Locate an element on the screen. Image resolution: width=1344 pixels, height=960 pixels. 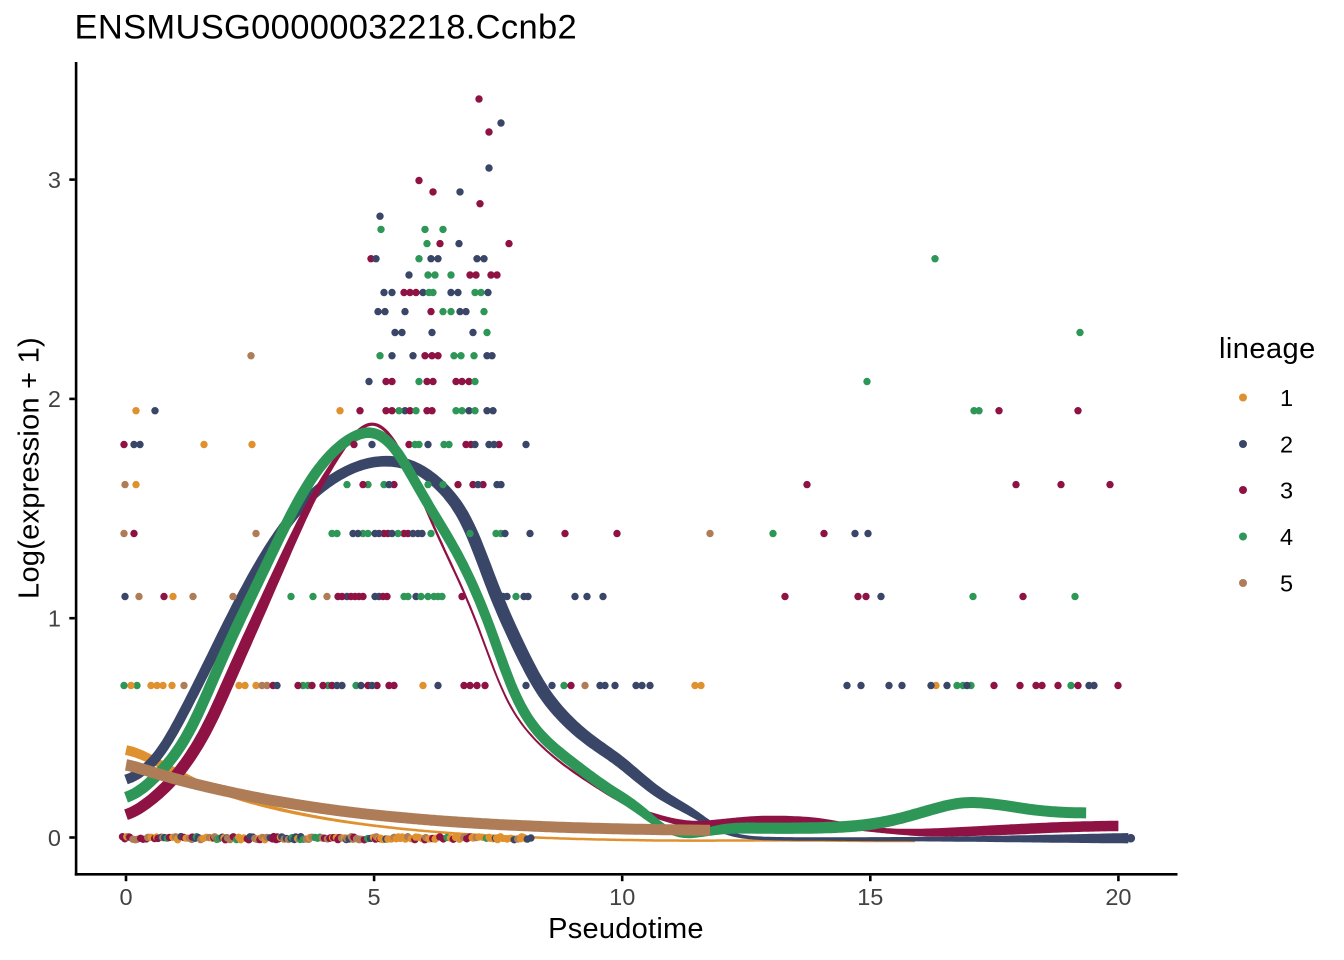
svg-text: 15 is located at coordinates (870, 897).